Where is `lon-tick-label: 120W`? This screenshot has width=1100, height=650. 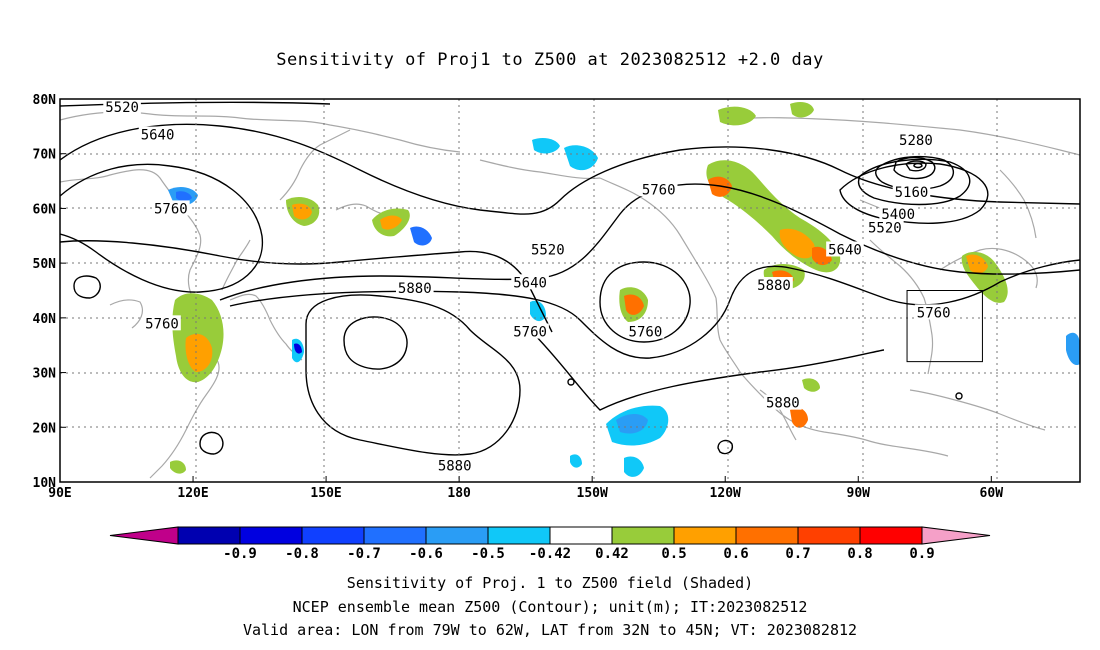
lon-tick-label: 120W is located at coordinates (725, 493).